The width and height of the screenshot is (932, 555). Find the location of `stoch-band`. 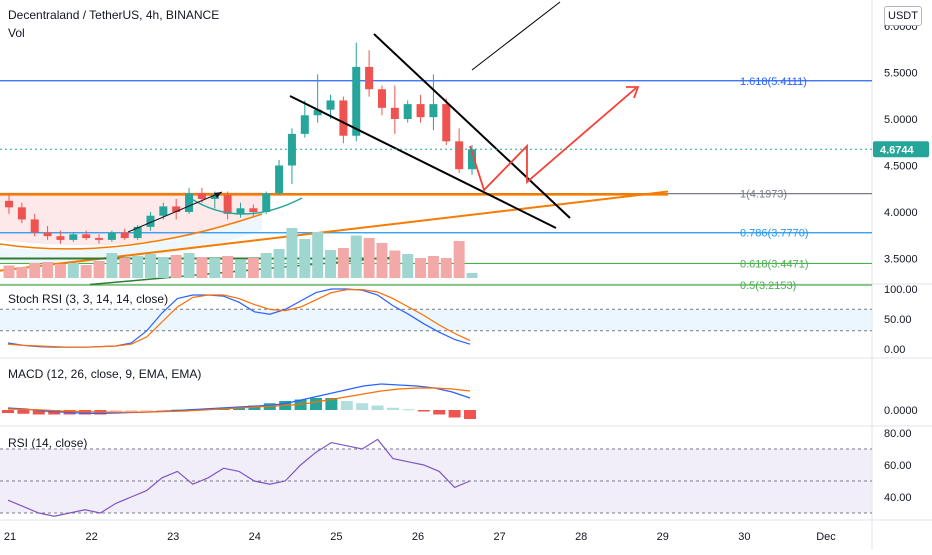

stoch-band is located at coordinates (436, 320).